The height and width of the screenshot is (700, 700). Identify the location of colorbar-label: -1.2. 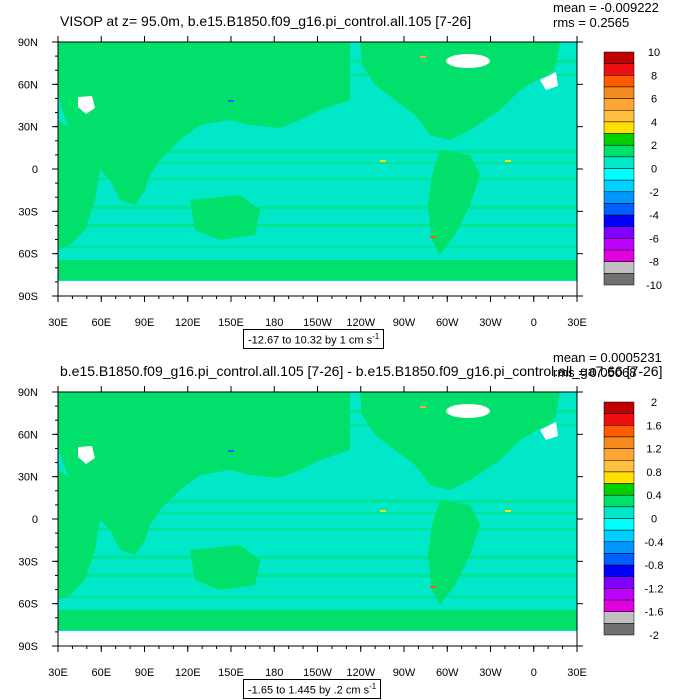
(654, 589).